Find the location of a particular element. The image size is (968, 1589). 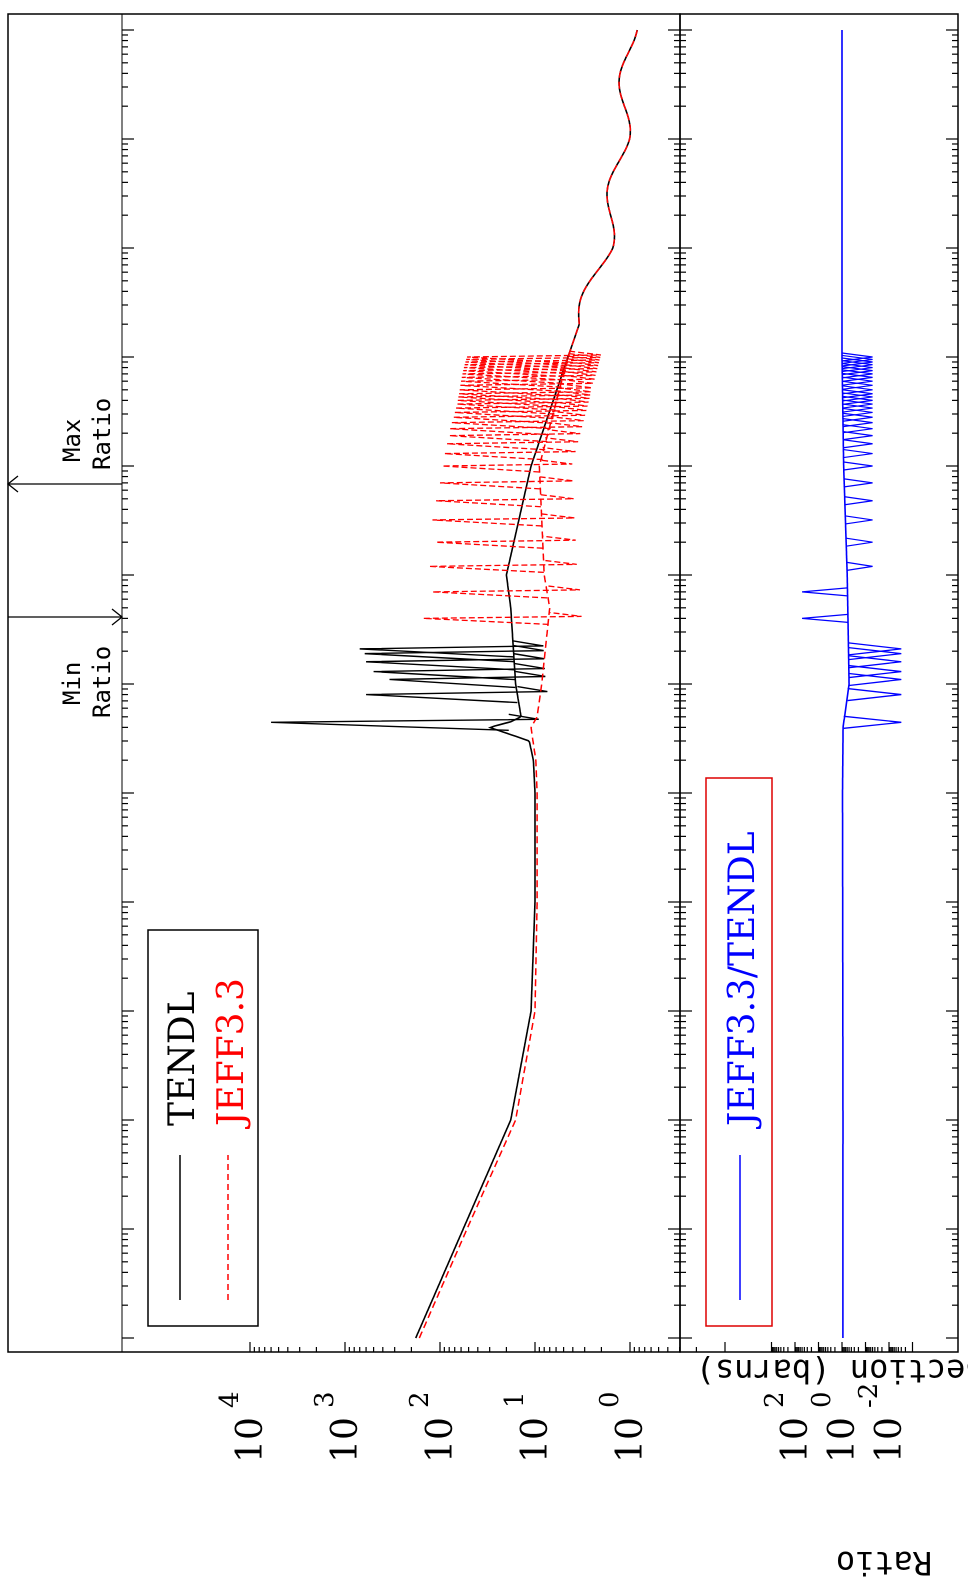

top-tick-label: 10 0 is located at coordinates (623, 1426).